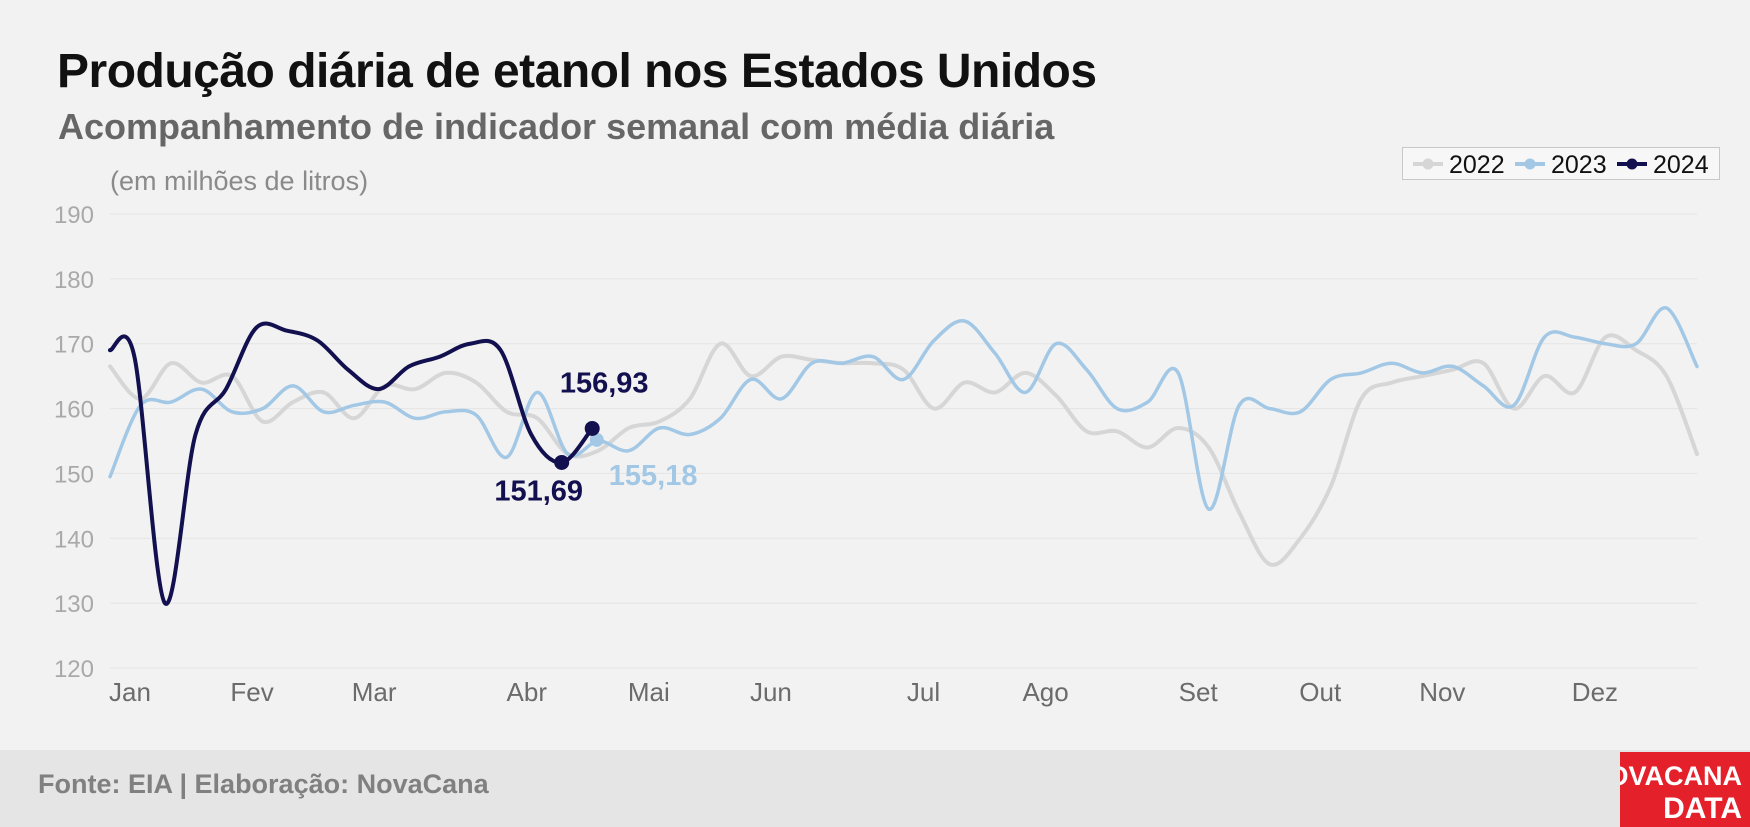 The image size is (1750, 827). What do you see at coordinates (649, 692) in the screenshot?
I see `x-tick-label-mai: Mai` at bounding box center [649, 692].